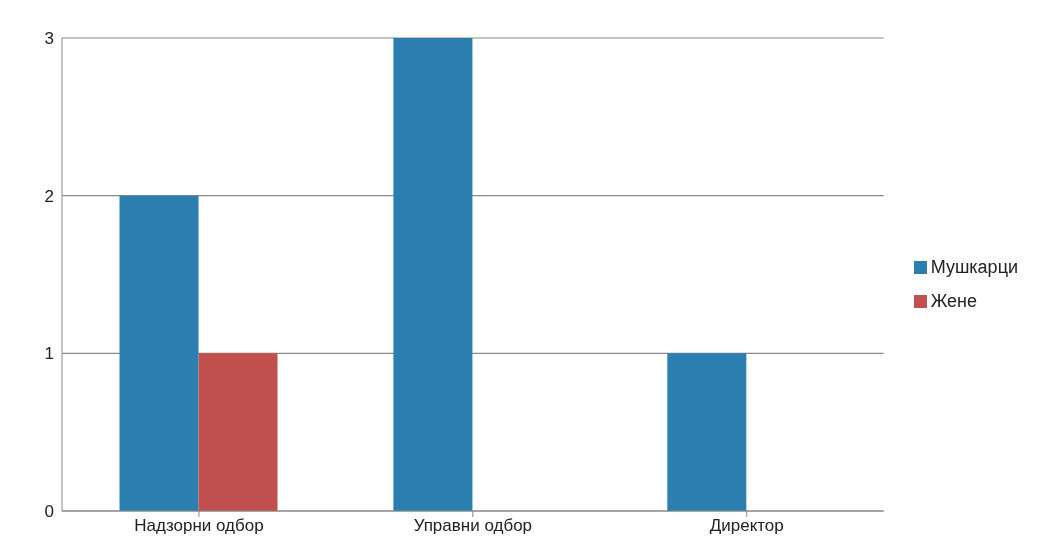  I want to click on y-tick-label: 0, so click(49, 512).